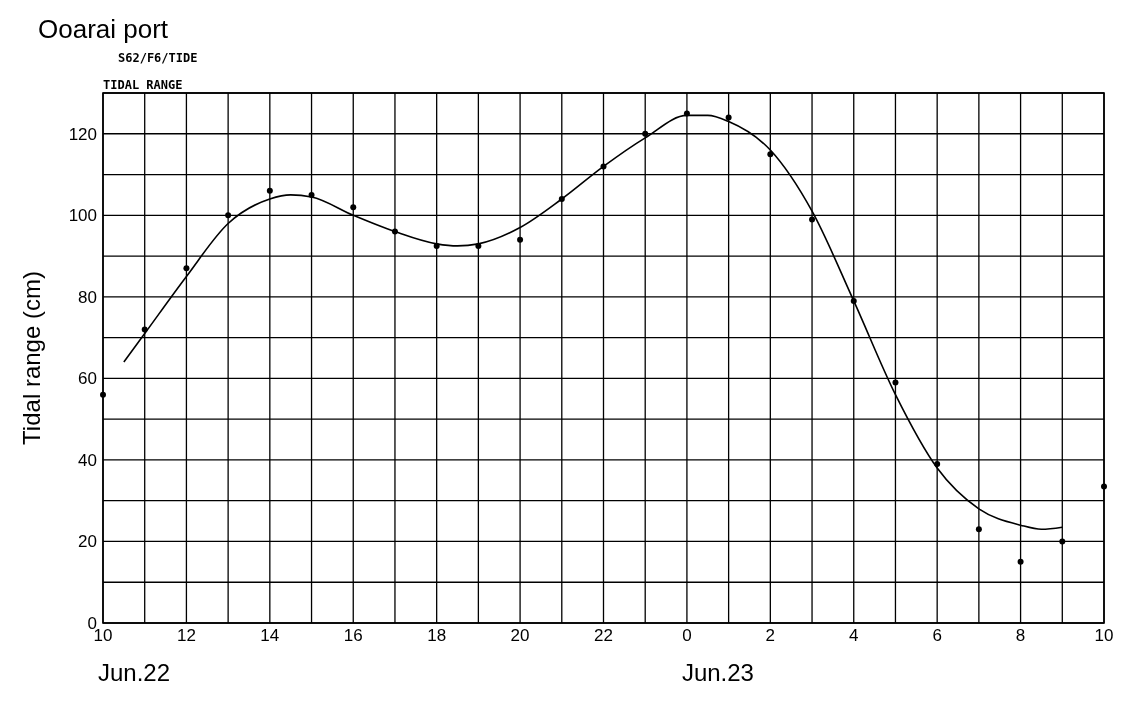  I want to click on x-tick-label: 4, so click(854, 635).